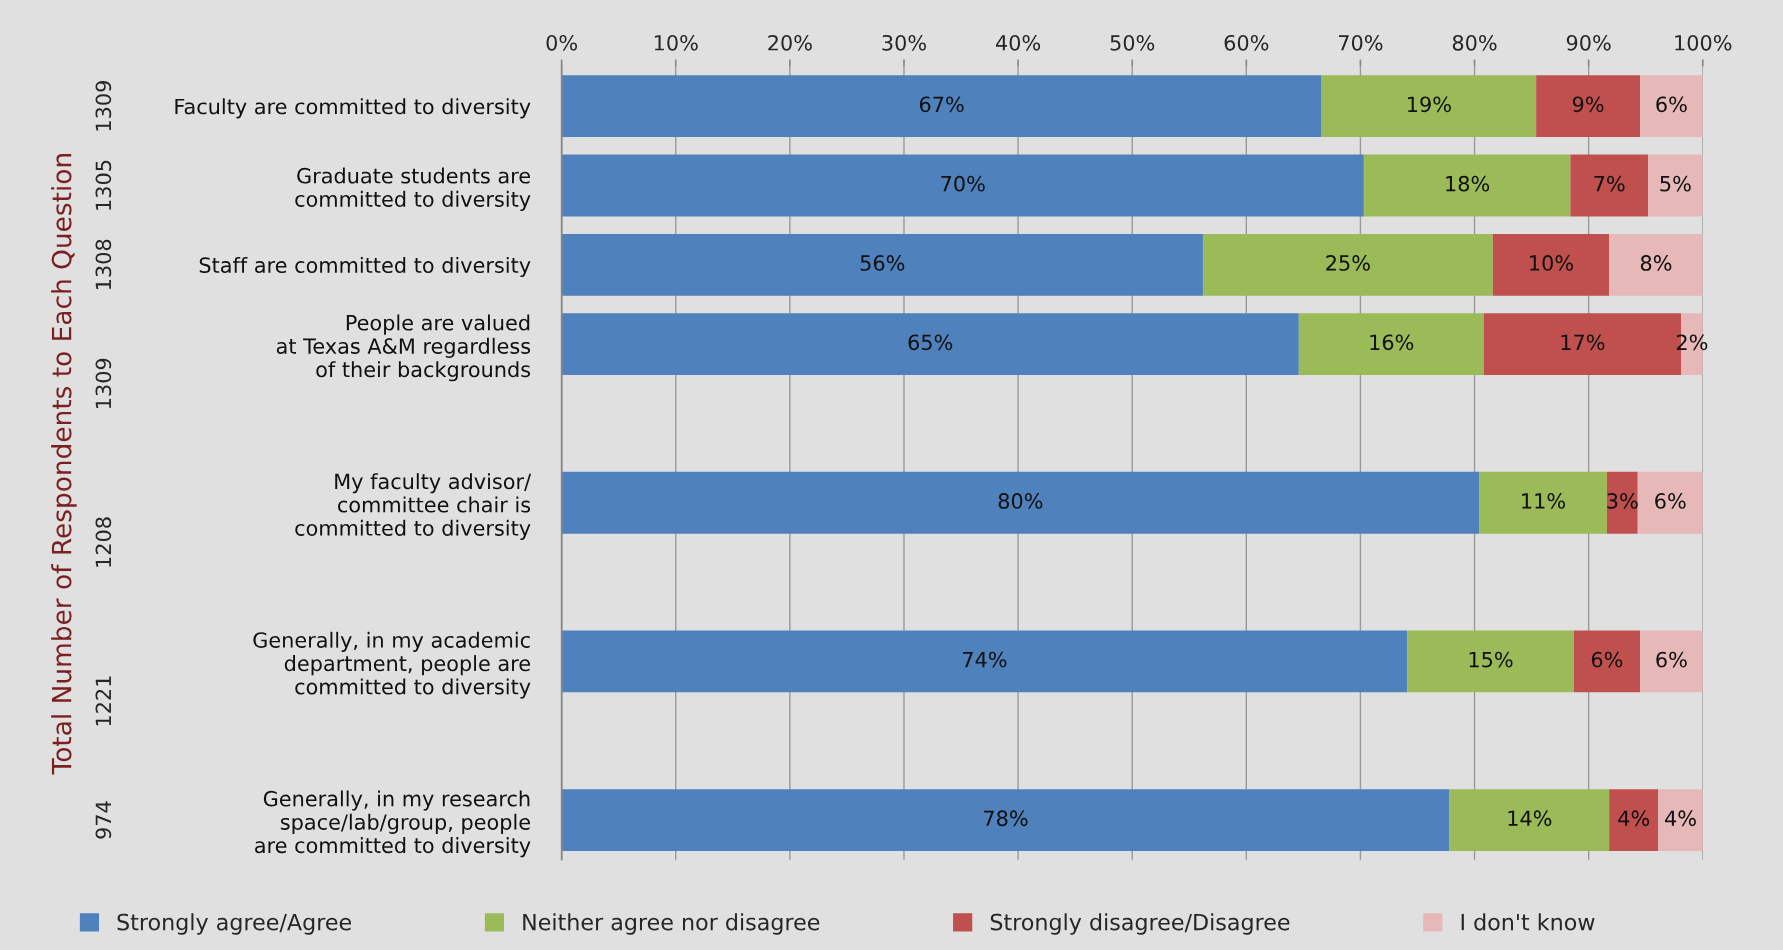 The height and width of the screenshot is (950, 1783). What do you see at coordinates (103, 185) in the screenshot?
I see `text: 1305` at bounding box center [103, 185].